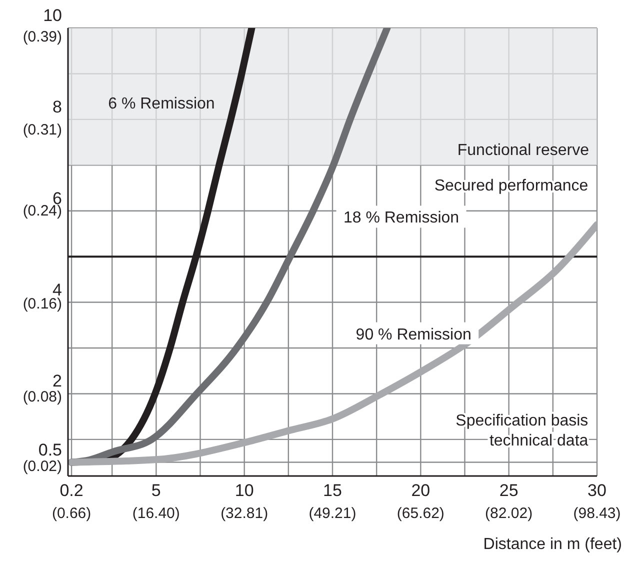 The image size is (630, 565). I want to click on y2-tick-label: (0.39), so click(42, 37).